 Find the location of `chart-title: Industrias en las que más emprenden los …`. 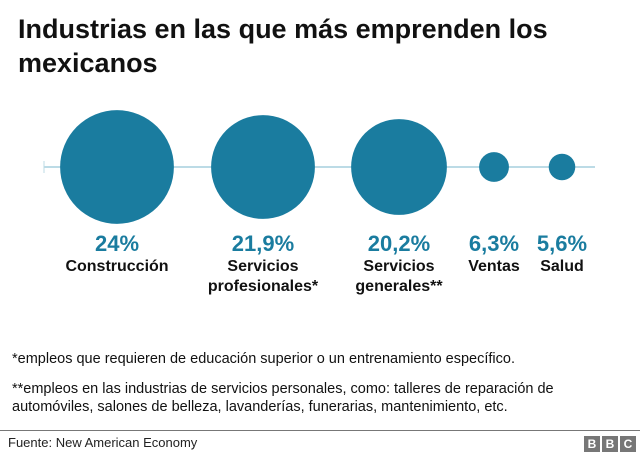

chart-title: Industrias en las que más emprenden los … is located at coordinates (283, 46).